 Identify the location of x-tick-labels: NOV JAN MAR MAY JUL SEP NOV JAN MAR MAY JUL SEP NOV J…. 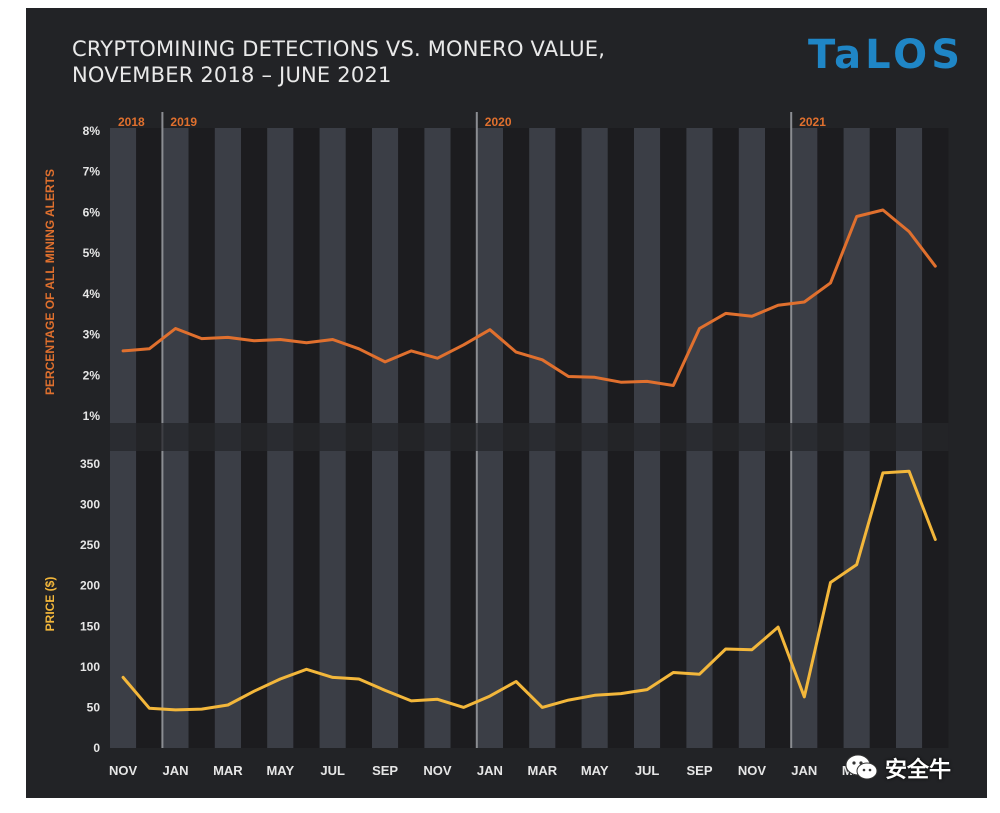
(490, 770).